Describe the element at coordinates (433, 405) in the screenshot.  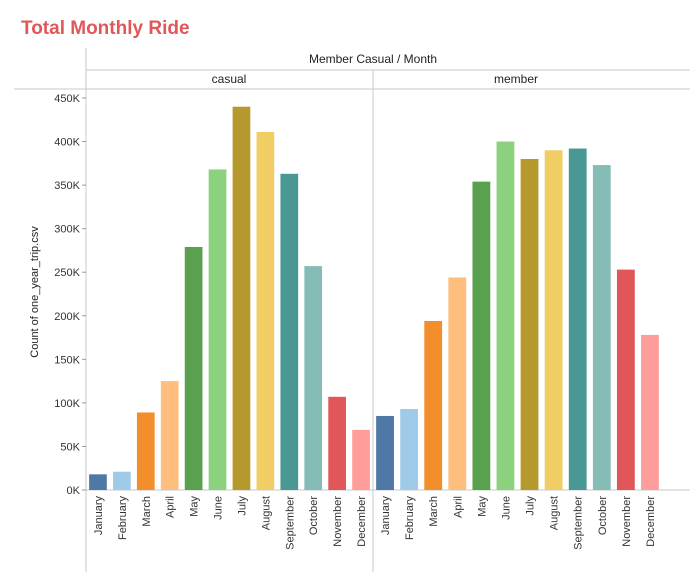
I see `bar-member-march` at that location.